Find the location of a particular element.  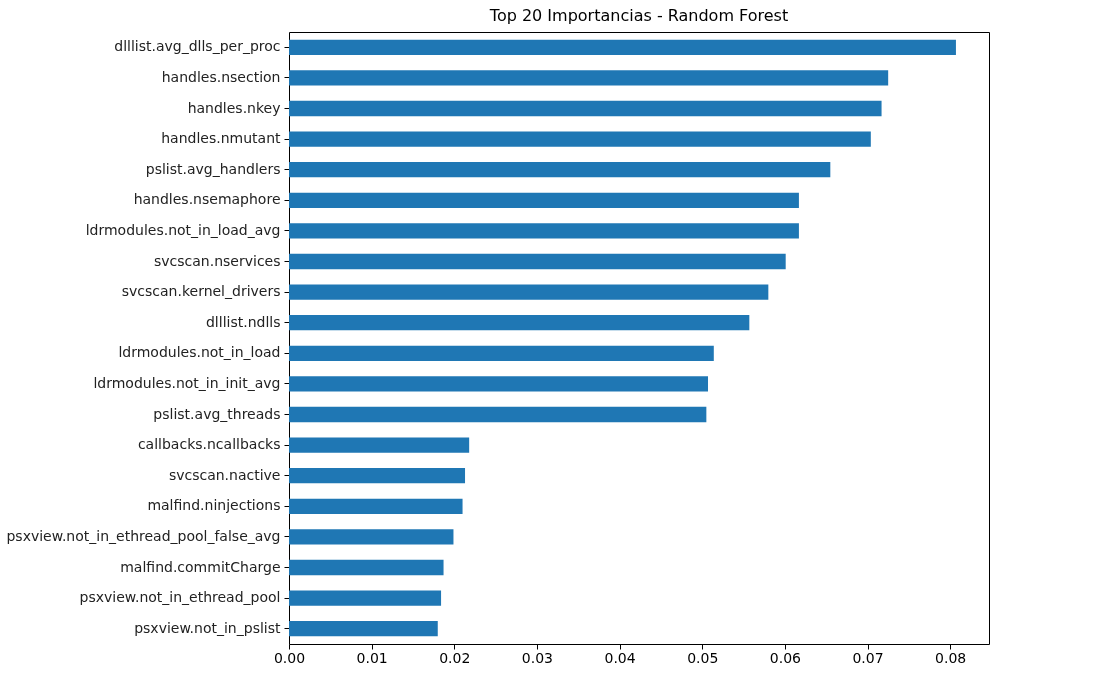

y-tick-label: svcscan.kernel_drivers is located at coordinates (201, 291).